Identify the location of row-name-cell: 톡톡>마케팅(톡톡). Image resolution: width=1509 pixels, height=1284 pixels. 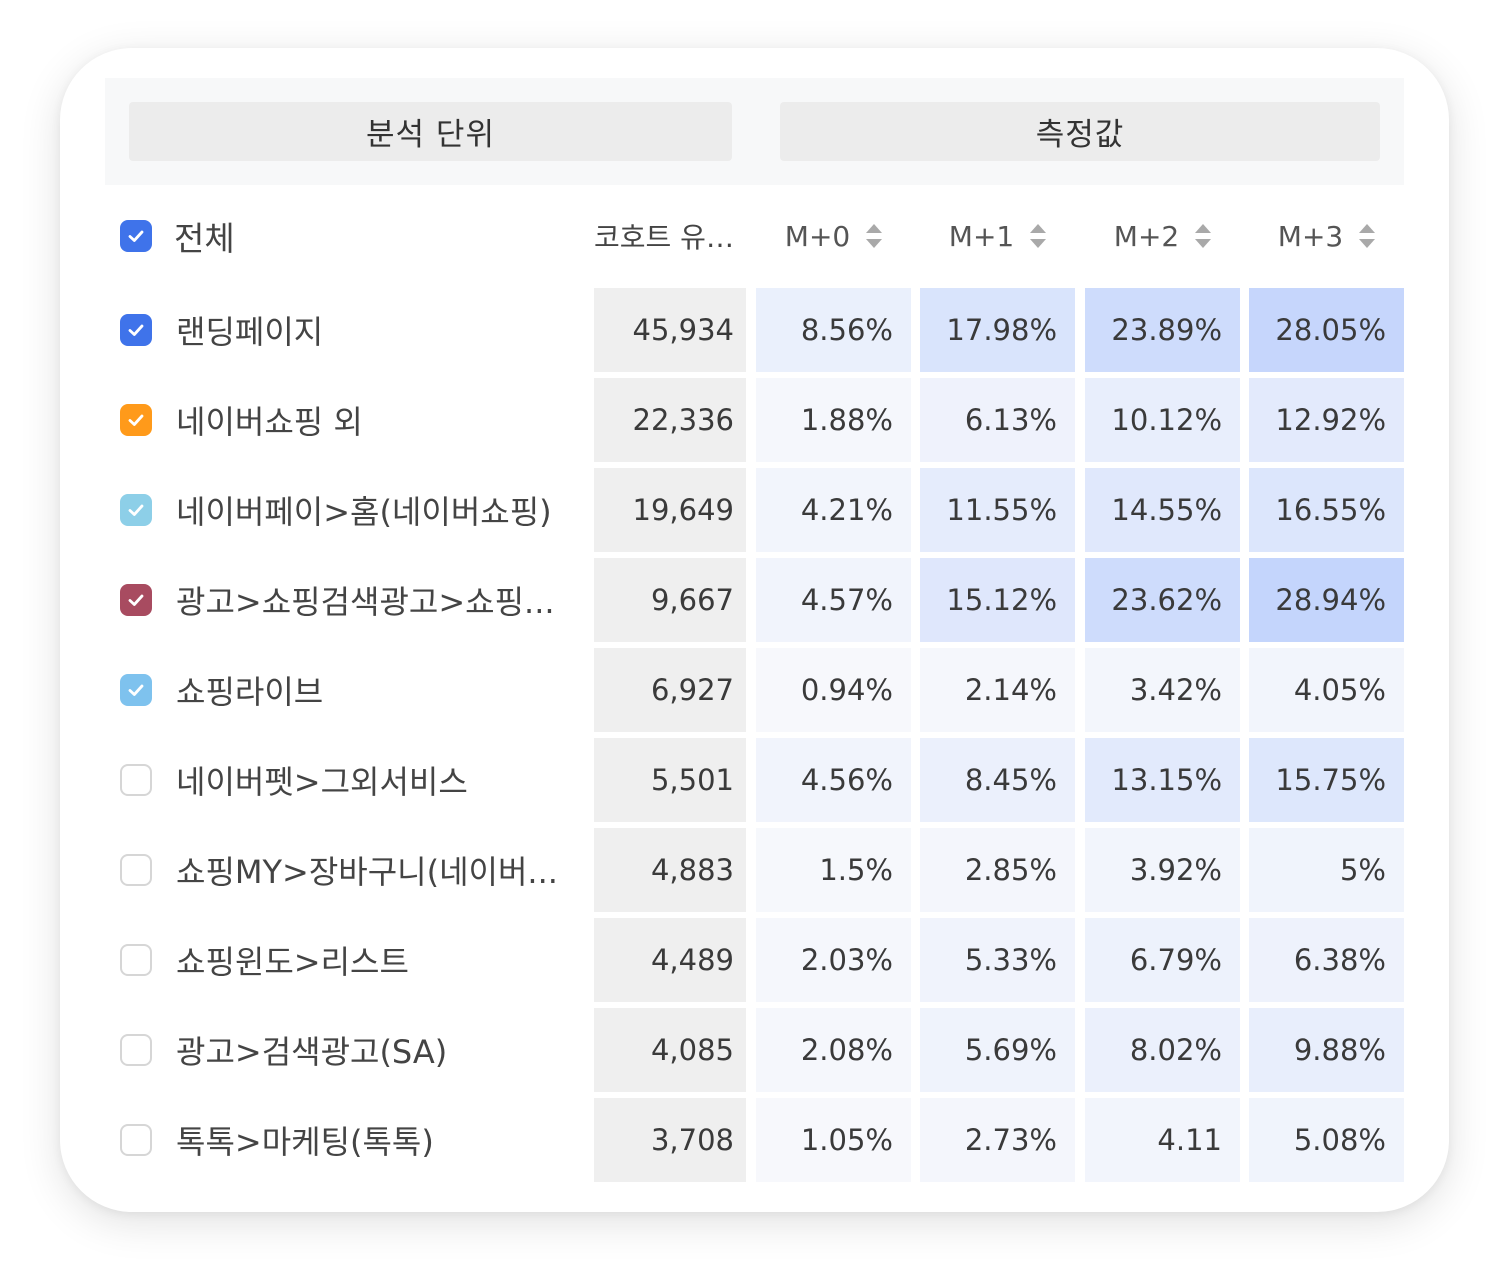
(350, 1140).